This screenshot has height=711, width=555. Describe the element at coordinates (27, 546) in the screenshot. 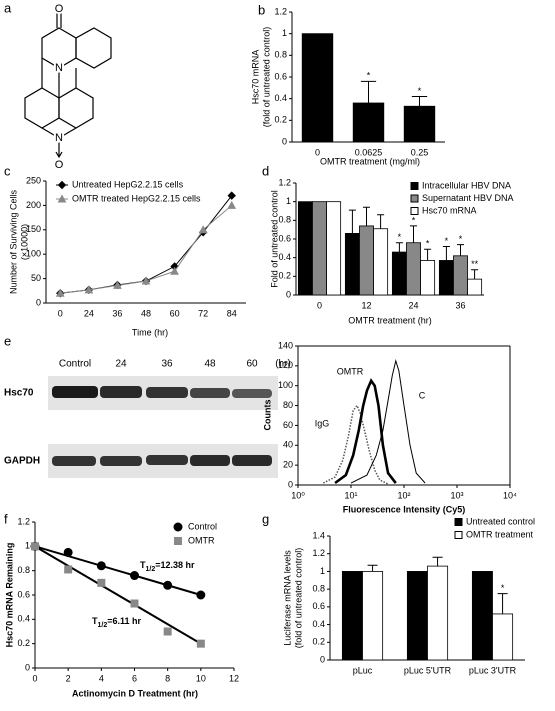

I see `y-tick-label: 1` at that location.